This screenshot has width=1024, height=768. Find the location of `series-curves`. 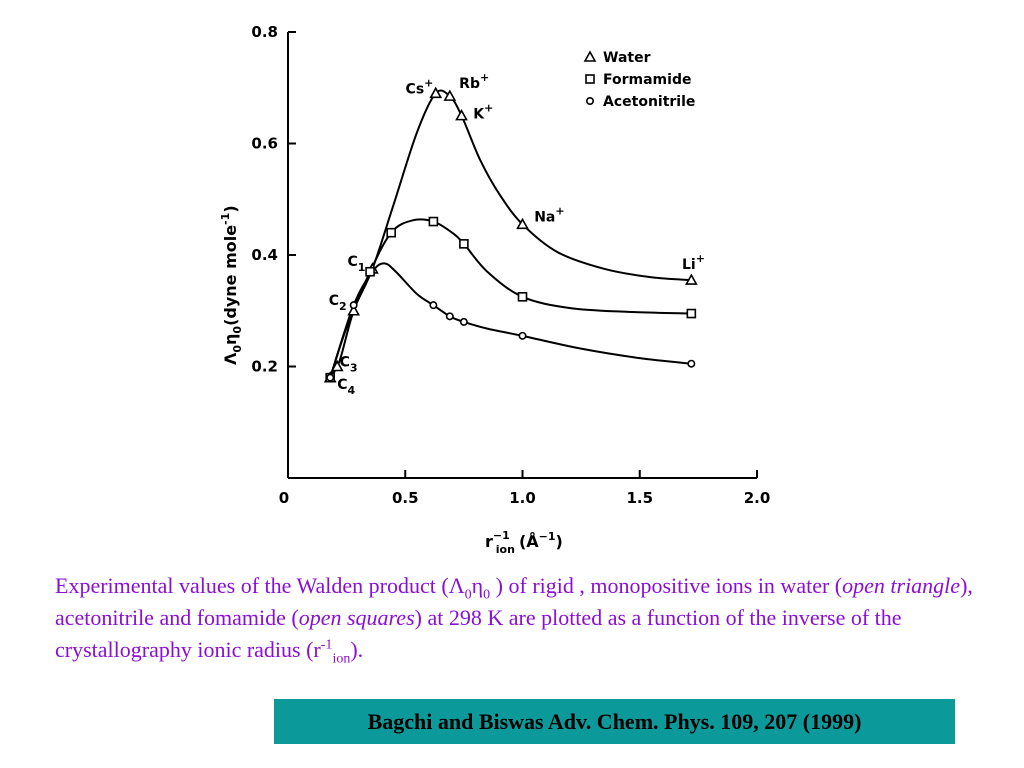

series-curves is located at coordinates (510, 234).